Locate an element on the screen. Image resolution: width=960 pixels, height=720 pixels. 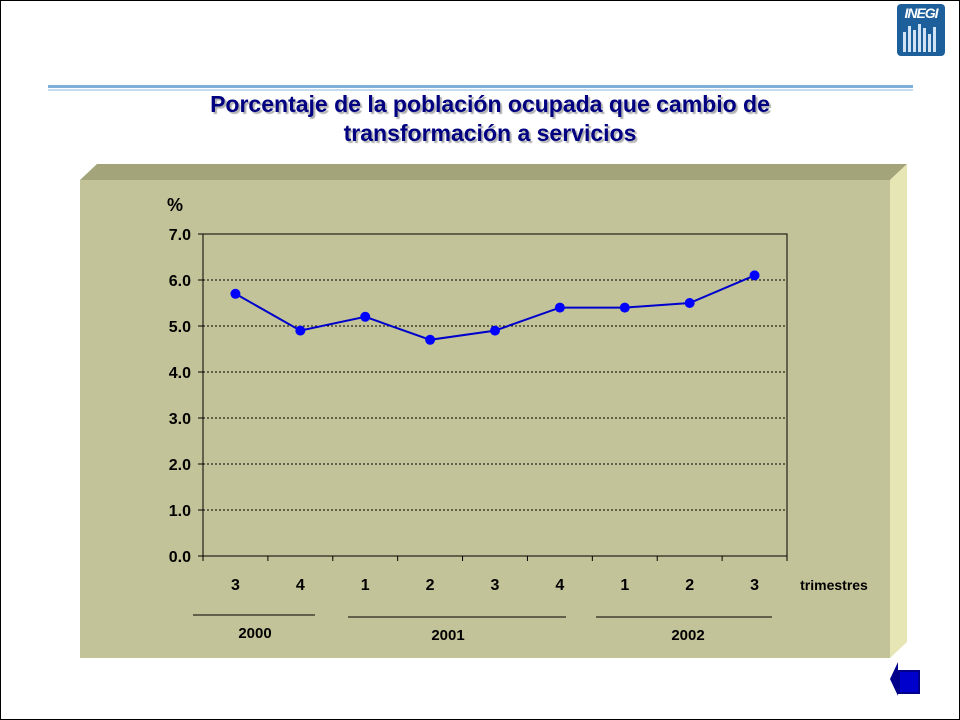
back-arrow-button is located at coordinates (905, 679).